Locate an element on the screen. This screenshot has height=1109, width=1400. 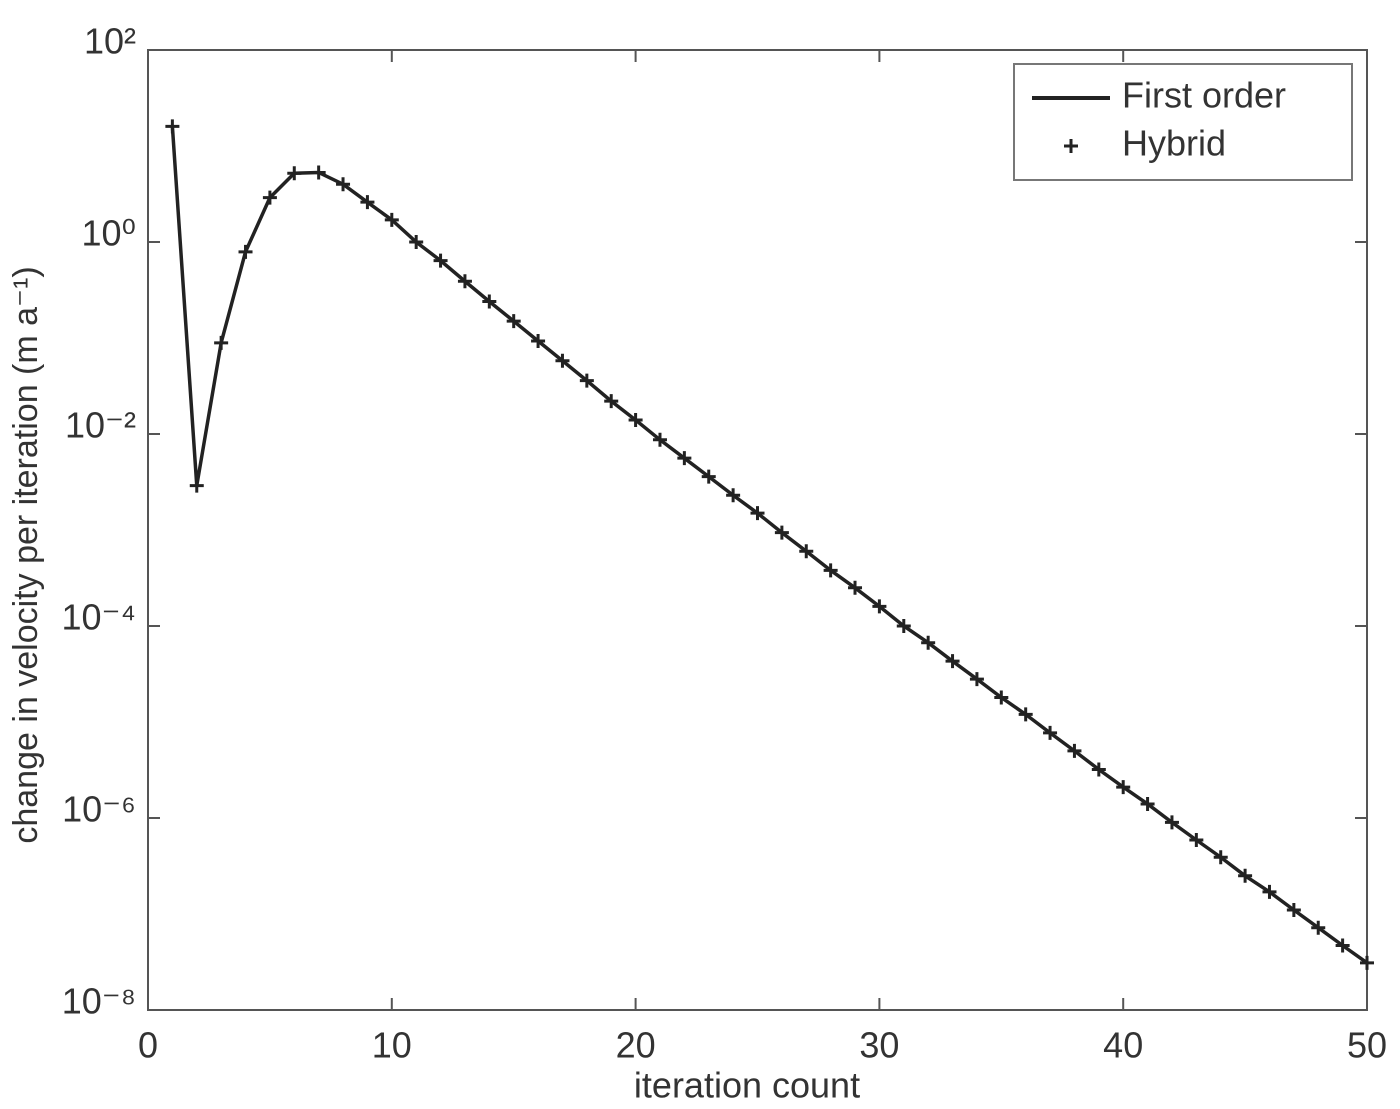
legend-marker is located at coordinates (1071, 146).